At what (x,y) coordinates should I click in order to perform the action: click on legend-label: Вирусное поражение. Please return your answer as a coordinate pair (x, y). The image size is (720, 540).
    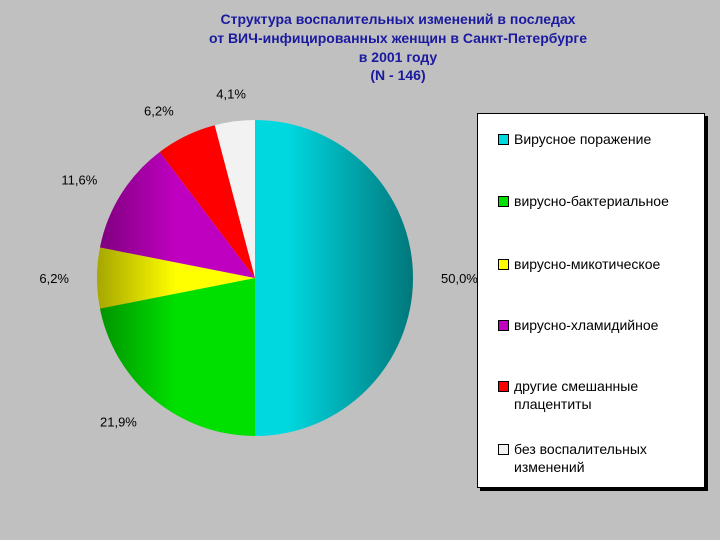
    Looking at the image, I should click on (583, 139).